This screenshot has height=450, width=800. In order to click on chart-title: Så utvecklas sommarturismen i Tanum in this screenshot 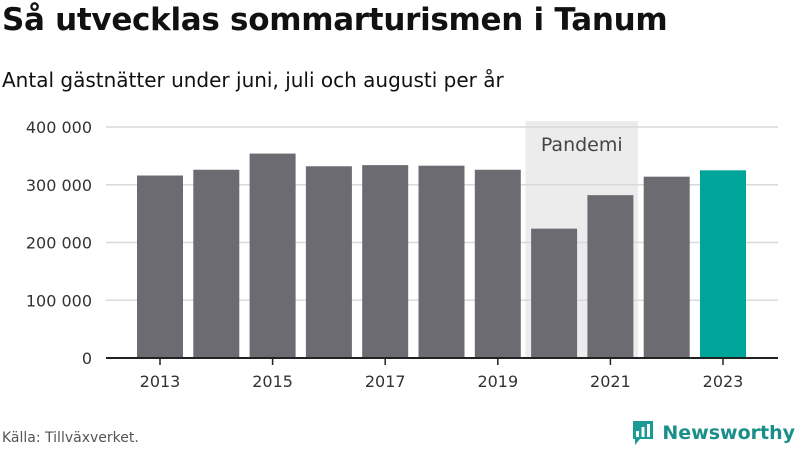, I will do `click(335, 20)`.